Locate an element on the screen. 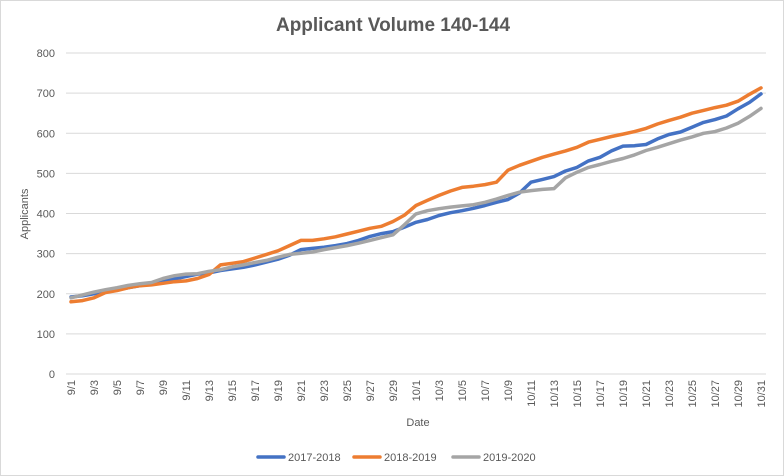 The height and width of the screenshot is (476, 784). x-tick-label: 9/3 is located at coordinates (95, 387).